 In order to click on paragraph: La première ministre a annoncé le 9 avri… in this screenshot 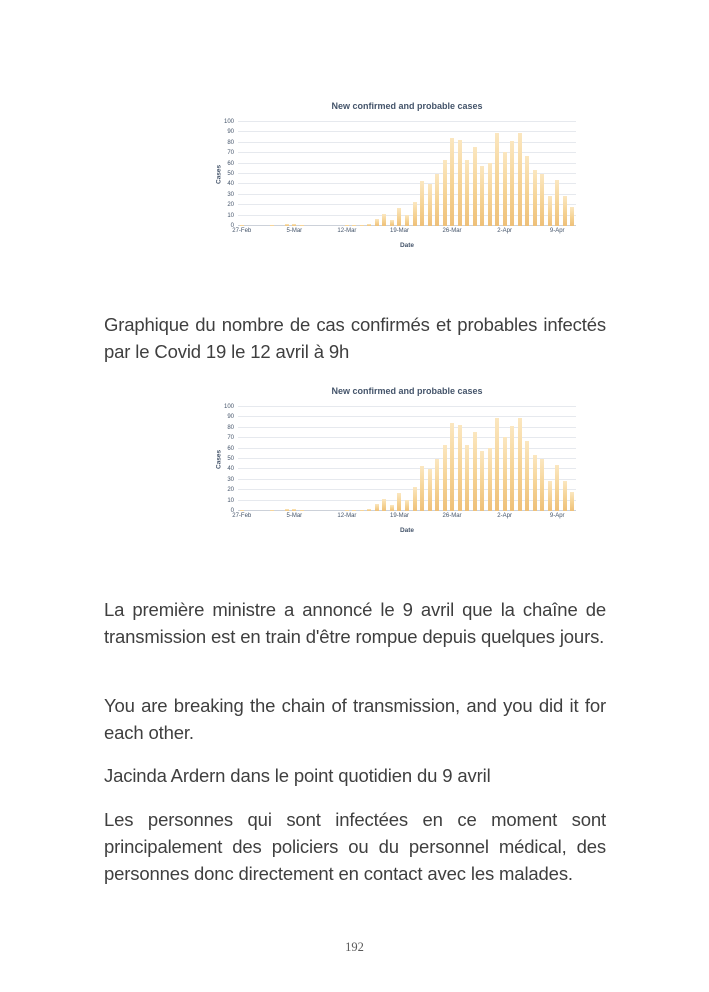, I will do `click(355, 622)`.